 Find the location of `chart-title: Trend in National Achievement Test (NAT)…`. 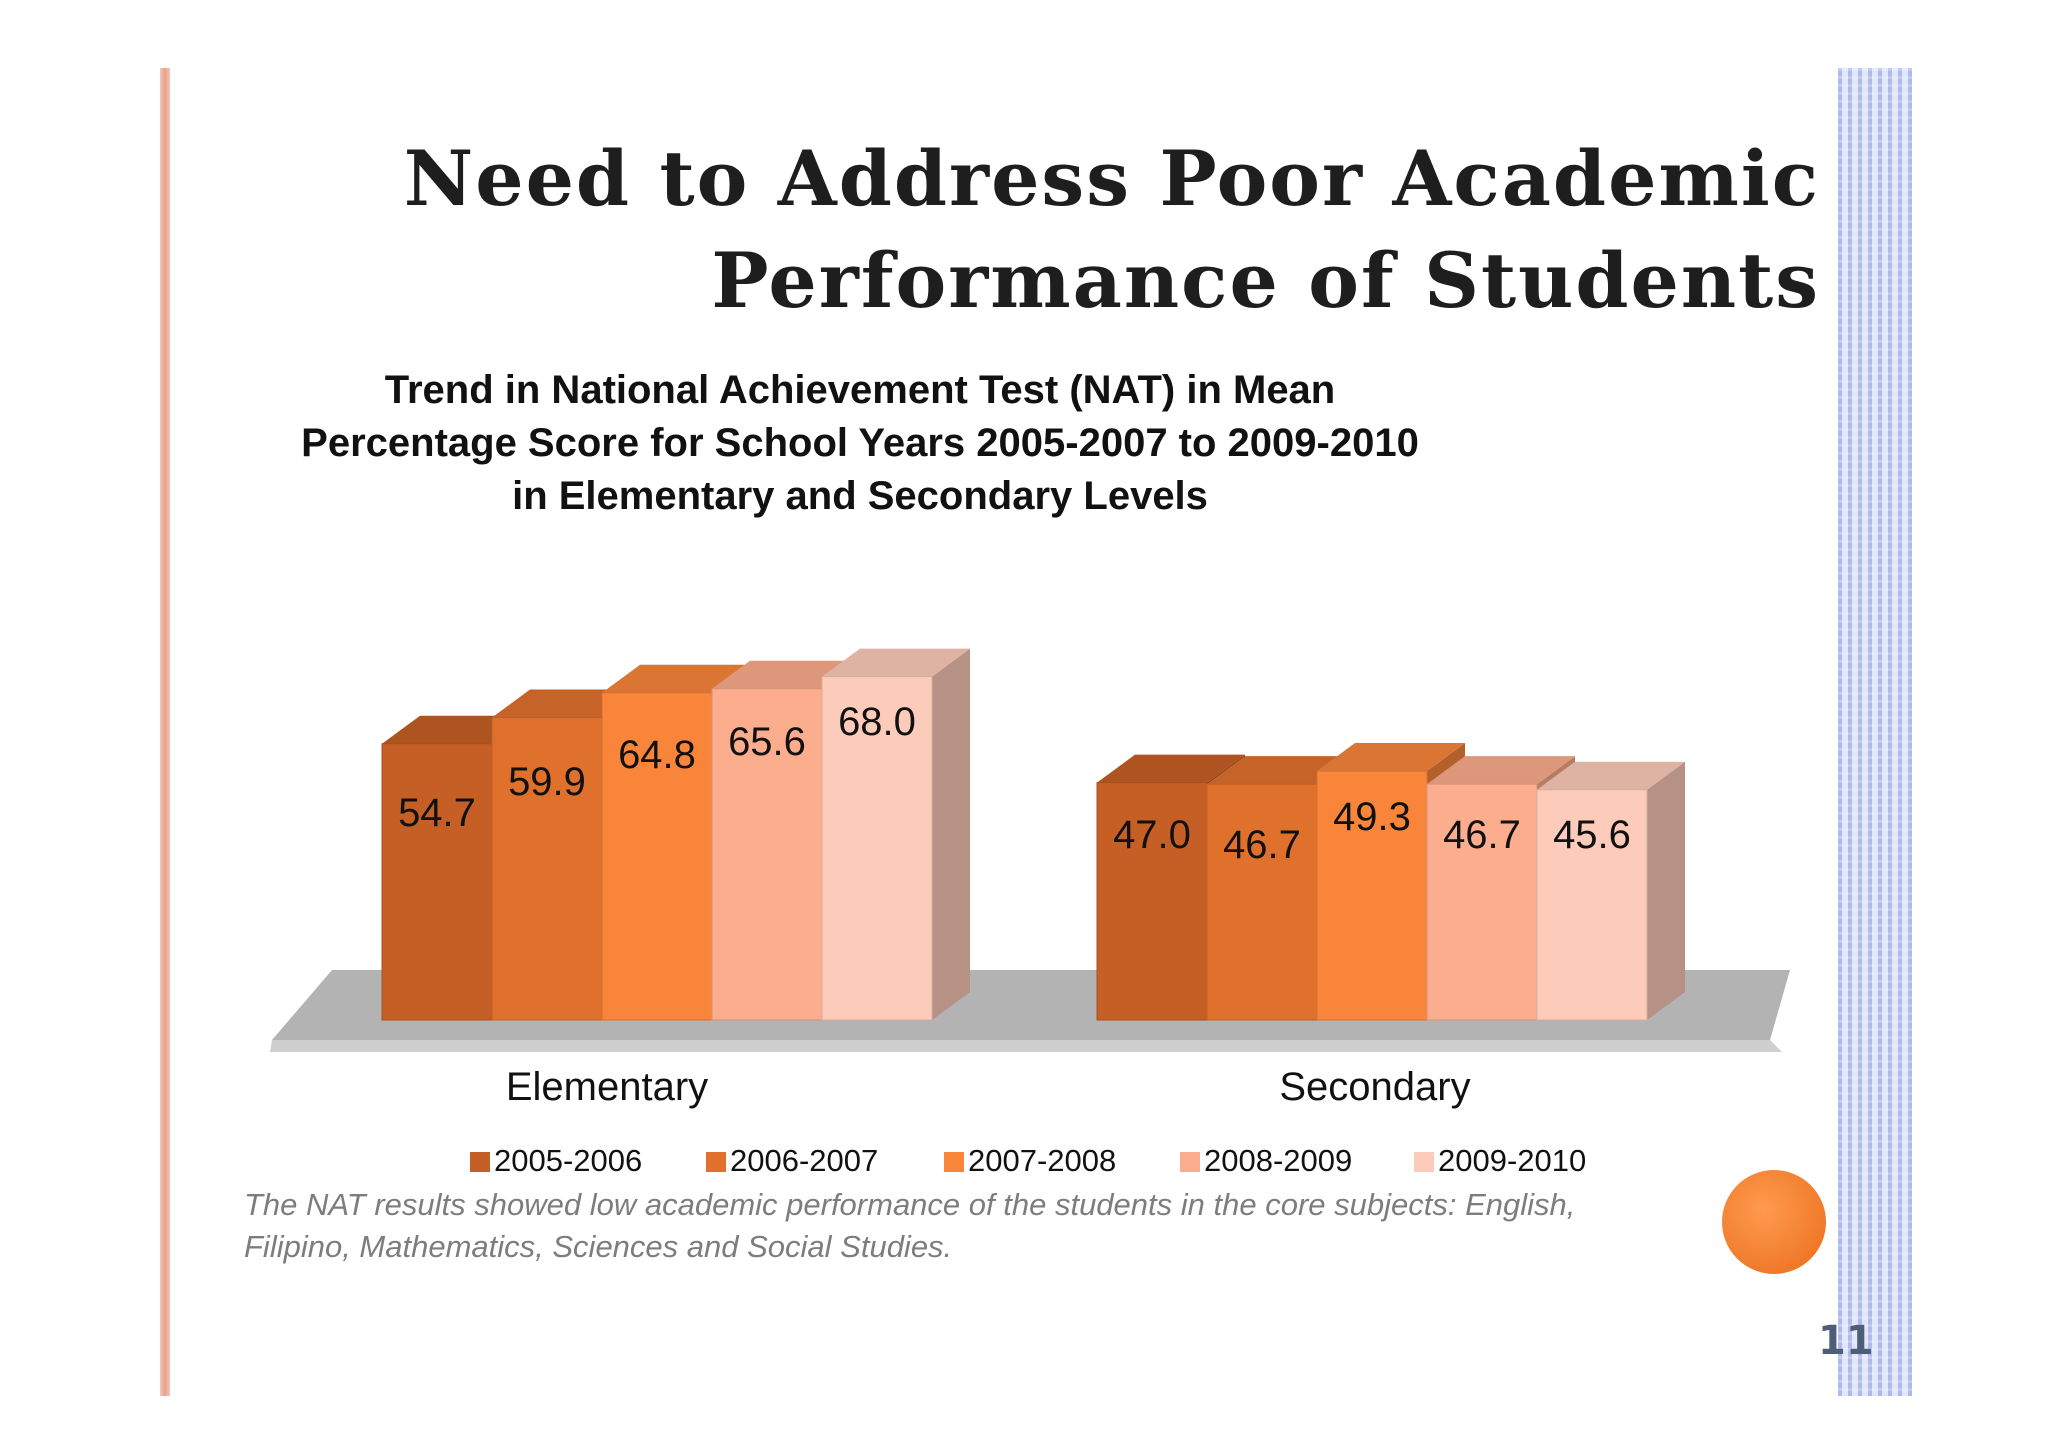

chart-title: Trend in National Achievement Test (NAT)… is located at coordinates (860, 443).